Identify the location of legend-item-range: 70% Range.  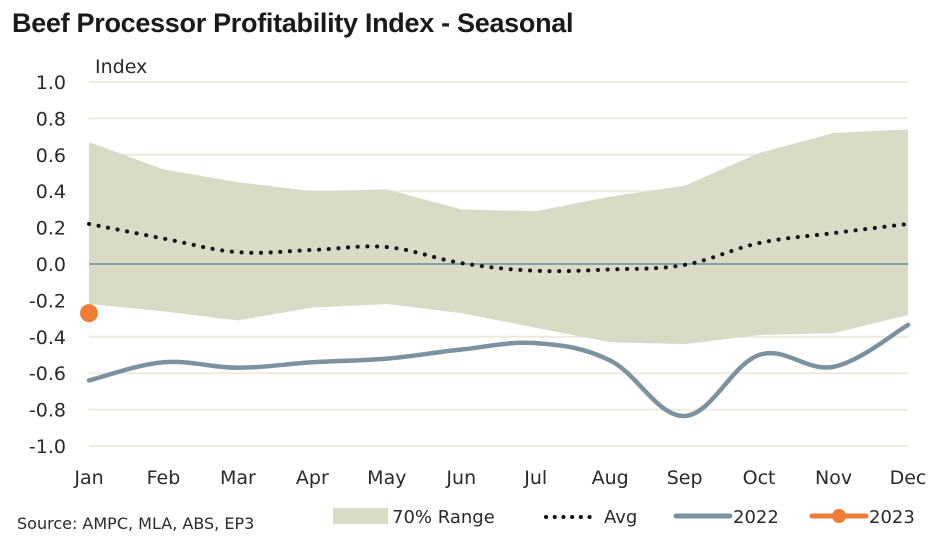
(414, 517).